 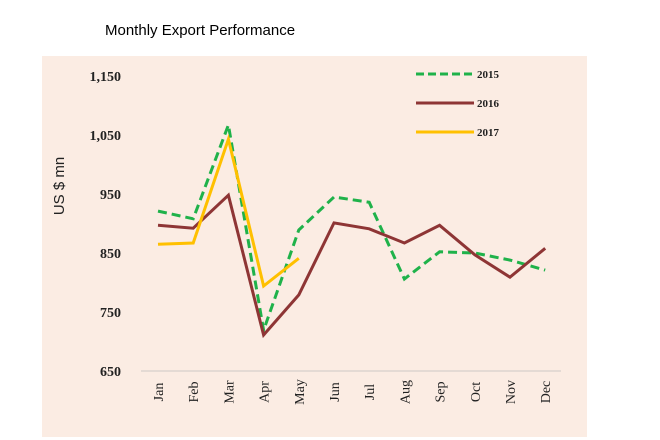 What do you see at coordinates (228, 211) in the screenshot?
I see `series-line-2017` at bounding box center [228, 211].